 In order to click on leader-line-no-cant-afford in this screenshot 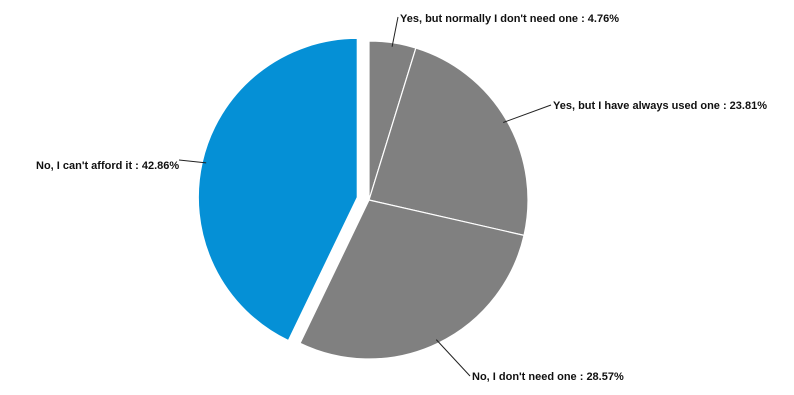, I will do `click(192, 161)`.